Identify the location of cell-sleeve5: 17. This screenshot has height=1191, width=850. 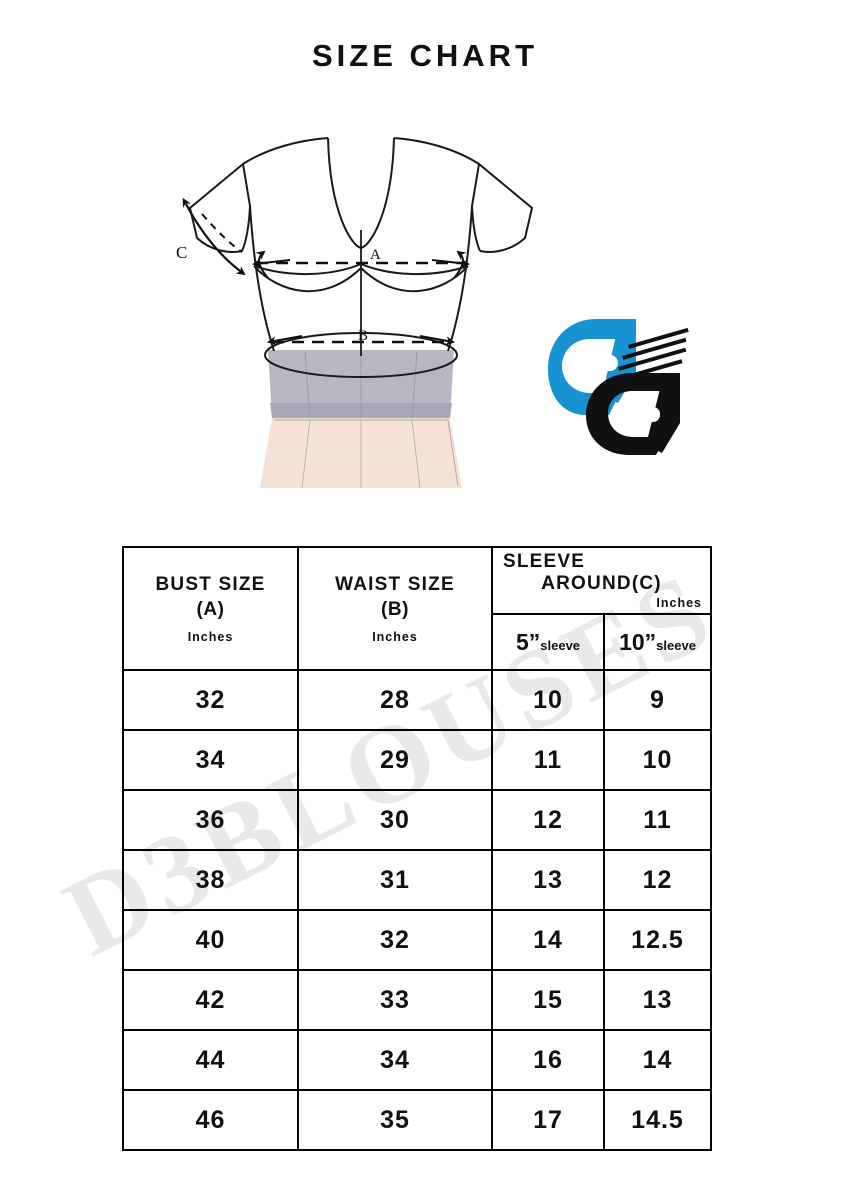
(548, 1120).